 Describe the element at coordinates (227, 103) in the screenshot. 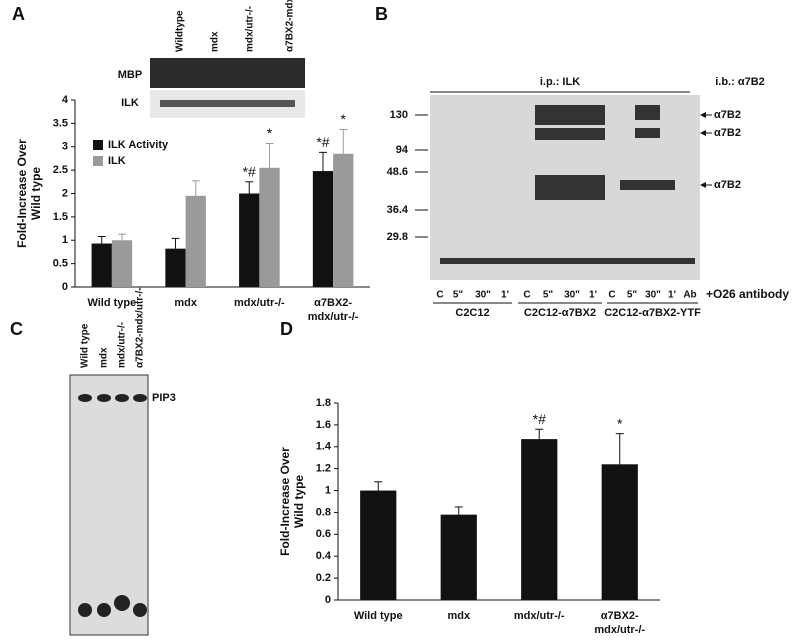

I see `blot-ilk-band` at that location.